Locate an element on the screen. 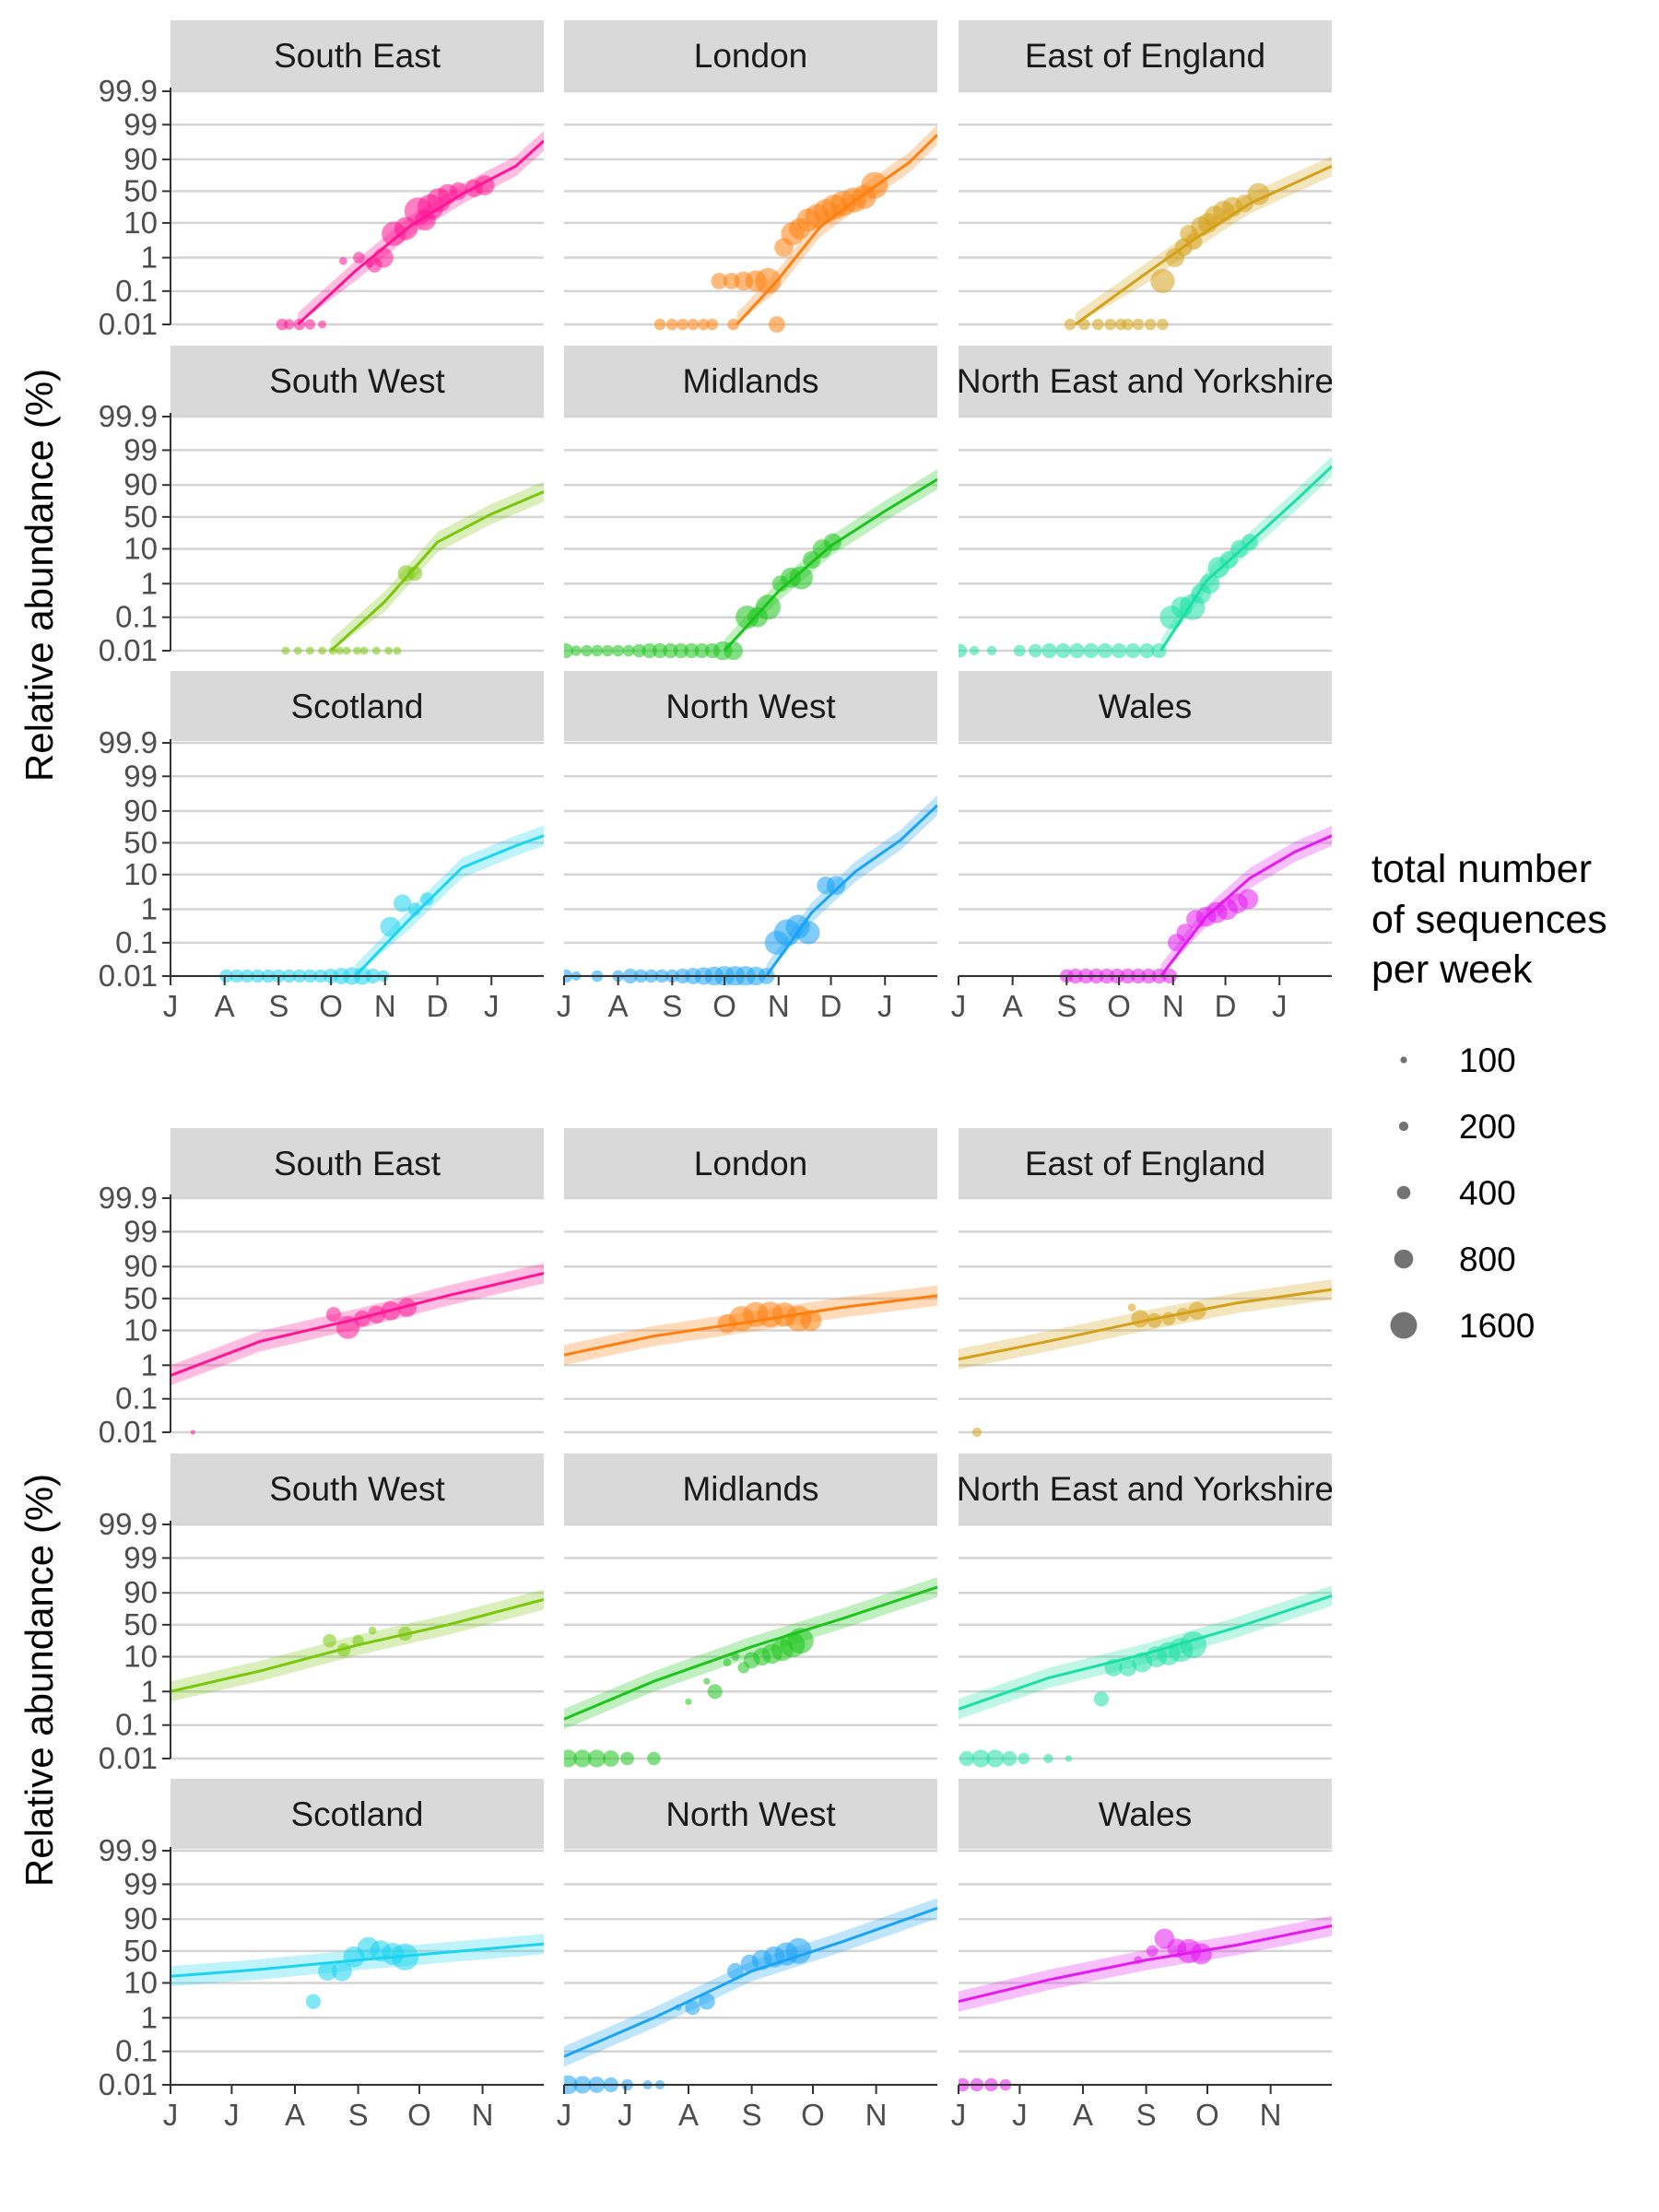 The image size is (1659, 2212). panel-east-of-england: East of England is located at coordinates (1145, 175).